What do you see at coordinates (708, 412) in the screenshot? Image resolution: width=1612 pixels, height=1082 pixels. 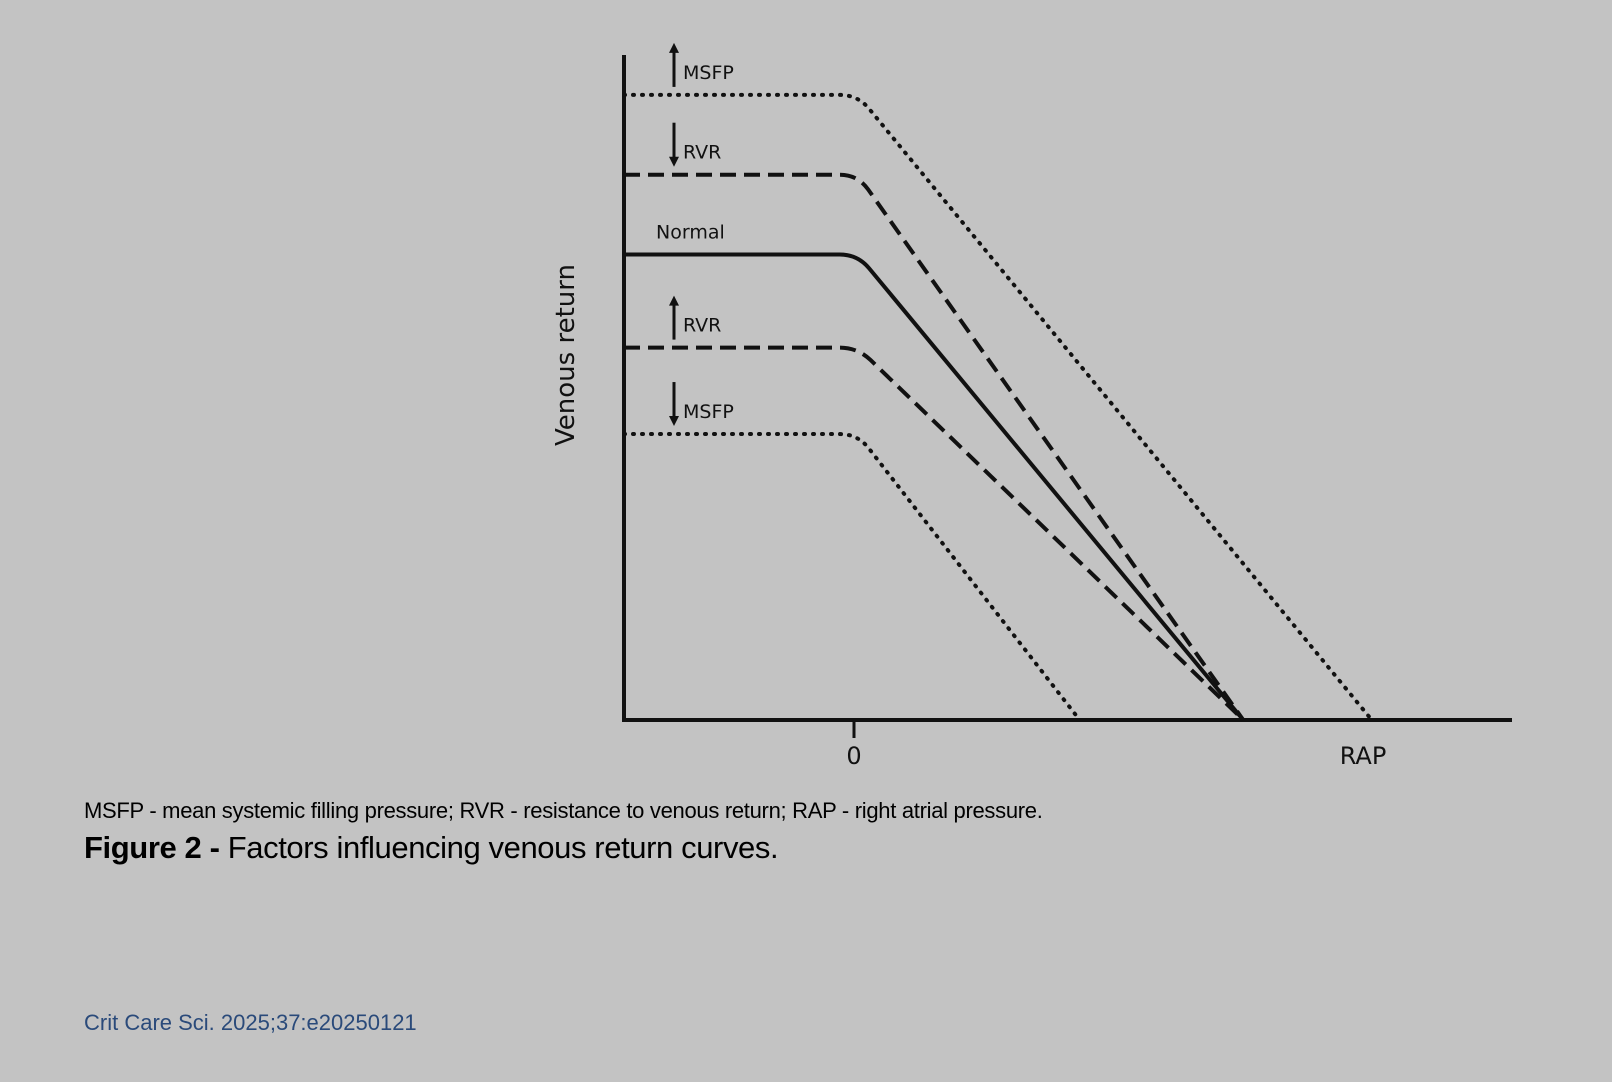 I see `curve-label-down-msfp: MSFP` at bounding box center [708, 412].